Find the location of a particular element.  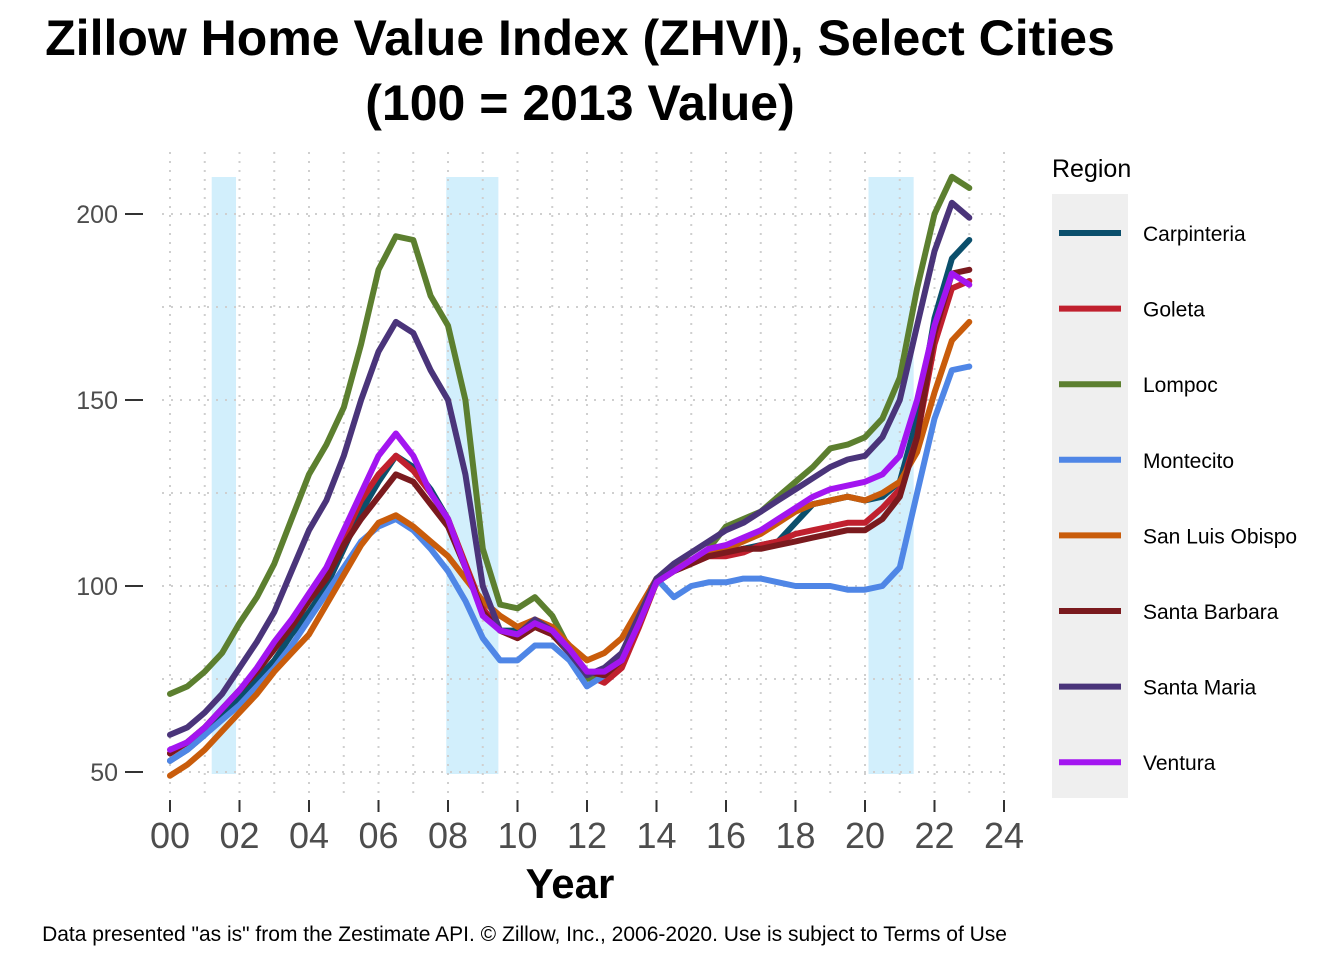

x-tick-label: 02 is located at coordinates (239, 835).